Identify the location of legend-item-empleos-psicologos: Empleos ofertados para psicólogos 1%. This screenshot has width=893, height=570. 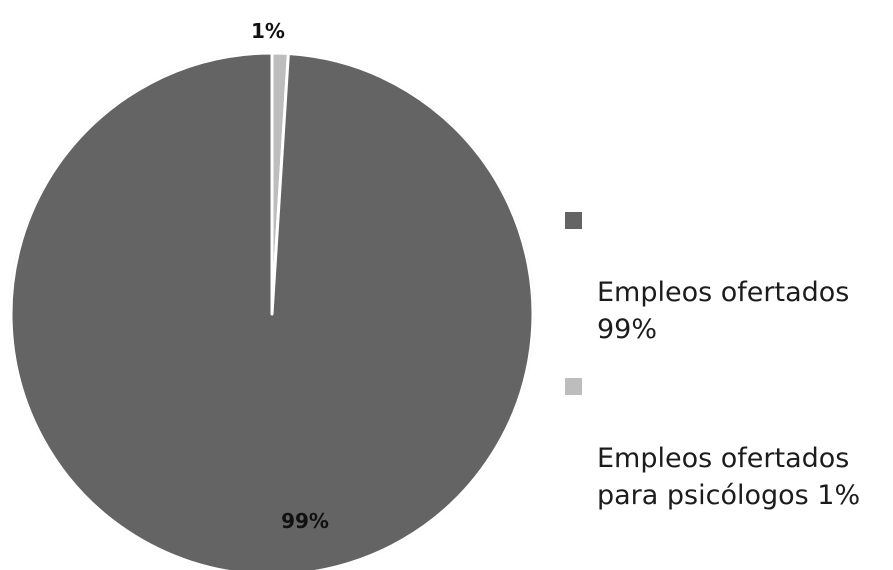
(727, 440).